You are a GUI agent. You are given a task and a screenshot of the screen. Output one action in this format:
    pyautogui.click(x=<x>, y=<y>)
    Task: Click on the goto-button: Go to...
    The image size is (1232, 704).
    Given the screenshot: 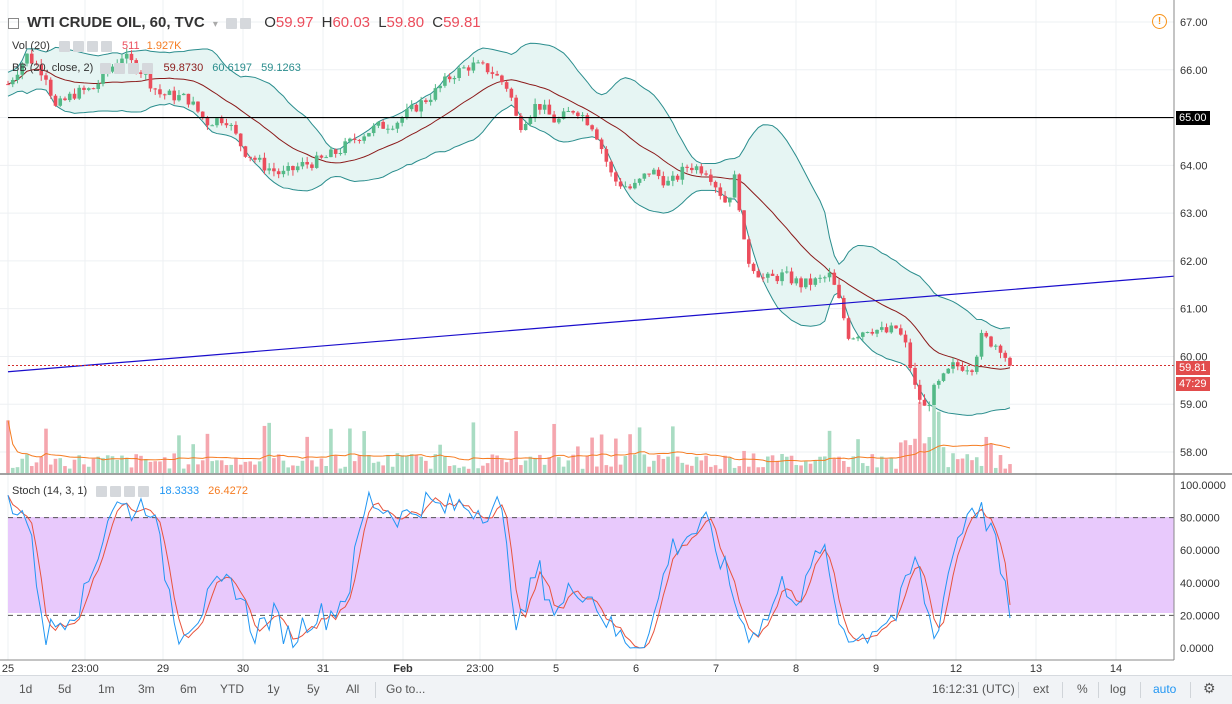 What is the action you would take?
    pyautogui.click(x=406, y=689)
    